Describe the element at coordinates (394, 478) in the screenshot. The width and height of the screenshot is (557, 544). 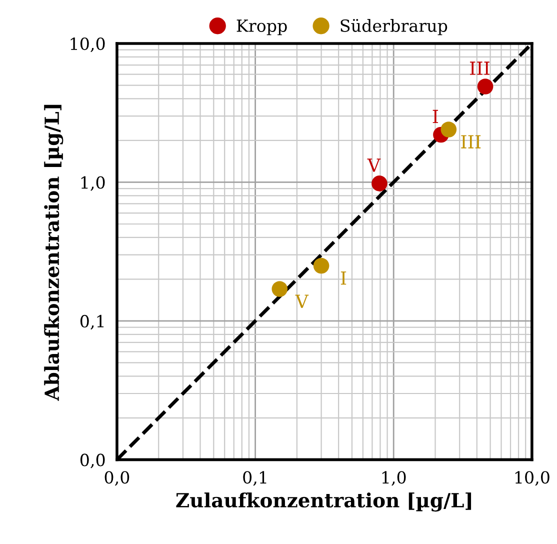
I see `x-tick-label: 1,0` at that location.